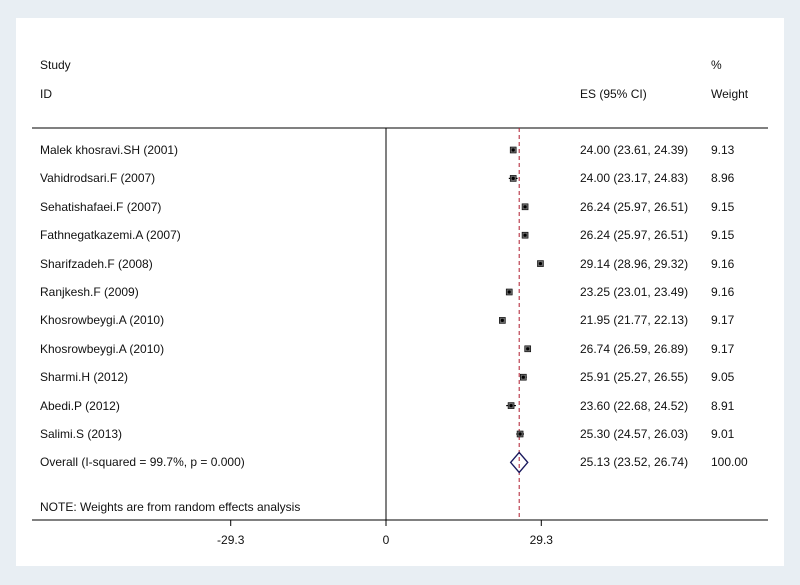 Image resolution: width=800 pixels, height=585 pixels. I want to click on study-es-ci: 25.91 (25.27, 26.55), so click(634, 377).